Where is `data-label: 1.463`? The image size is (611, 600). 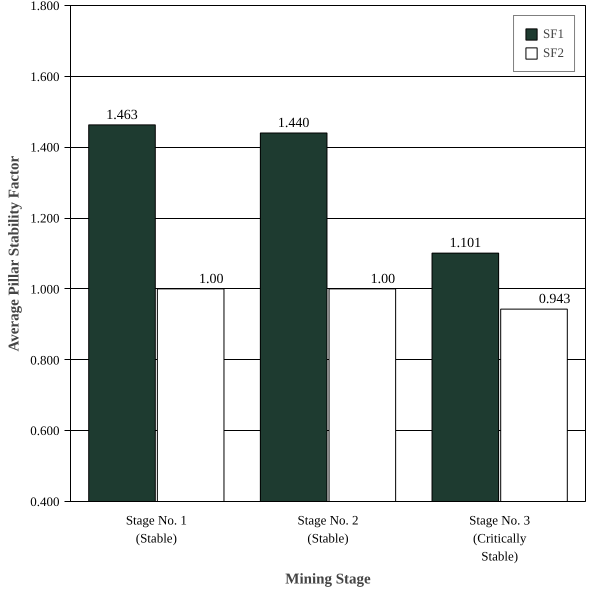 data-label: 1.463 is located at coordinates (122, 115).